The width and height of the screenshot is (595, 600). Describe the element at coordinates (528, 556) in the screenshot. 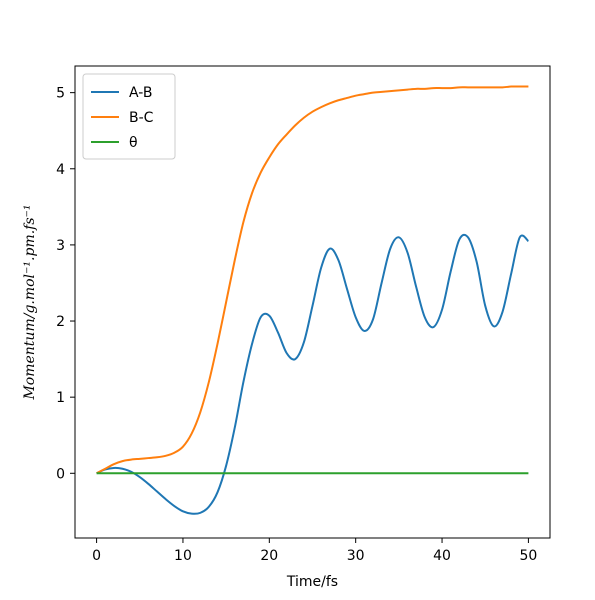

I see `x-tick-label: 50` at that location.